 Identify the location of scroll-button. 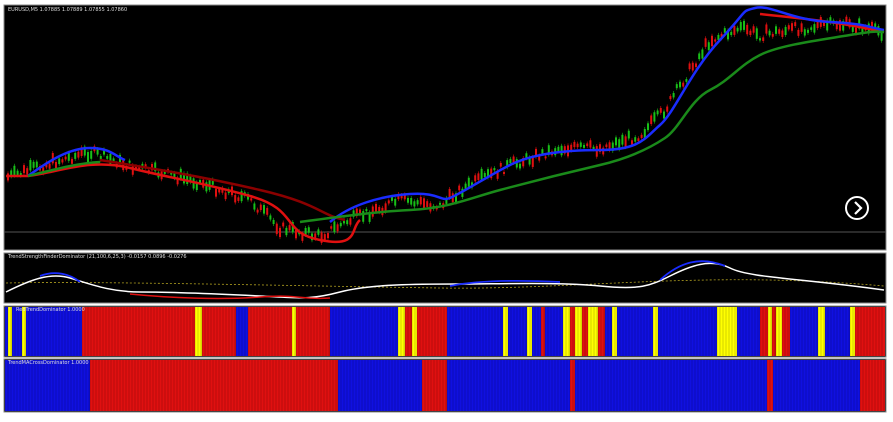
(857, 208).